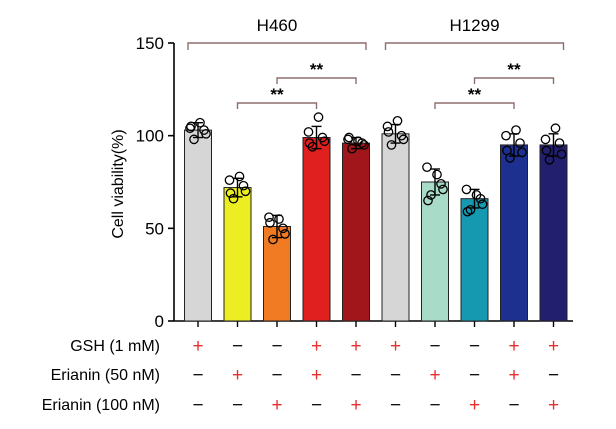 This screenshot has height=429, width=616. What do you see at coordinates (105, 375) in the screenshot?
I see `condition-label: Erianin (50 nM)` at bounding box center [105, 375].